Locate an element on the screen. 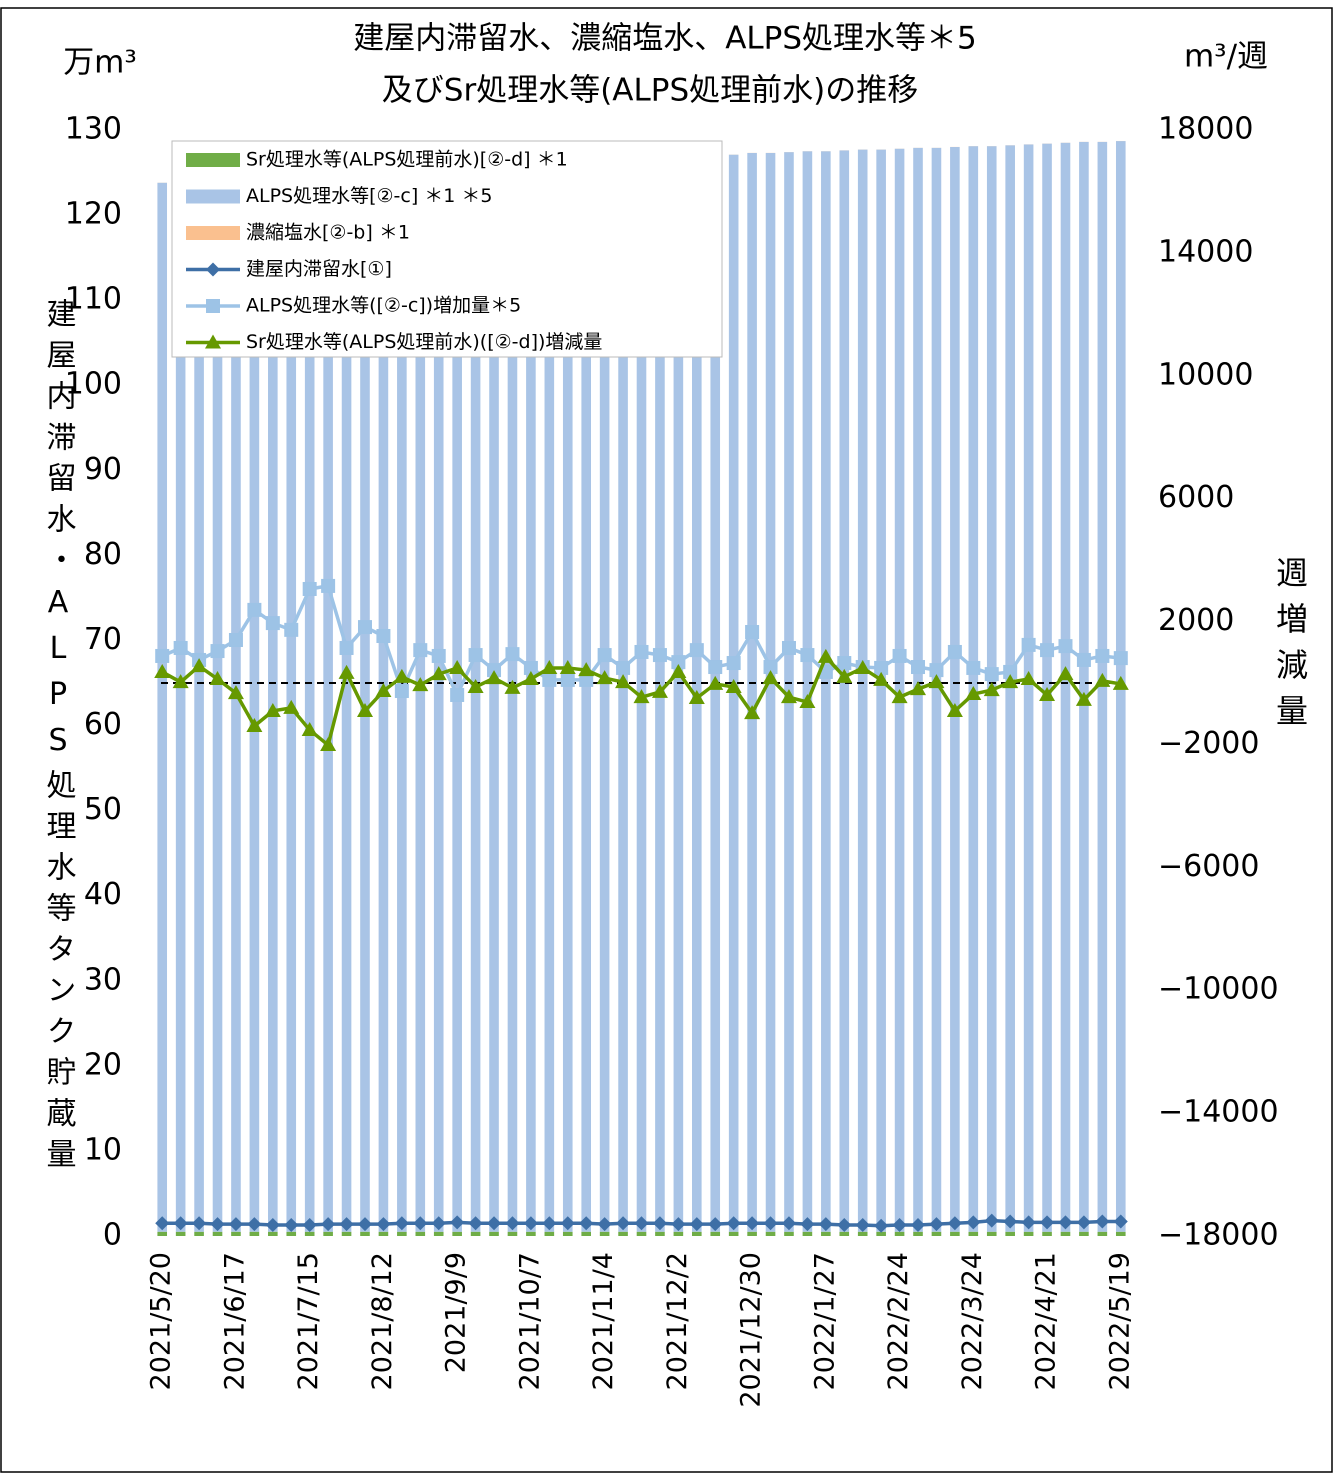  y-tick-label: 80 is located at coordinates (103, 554).